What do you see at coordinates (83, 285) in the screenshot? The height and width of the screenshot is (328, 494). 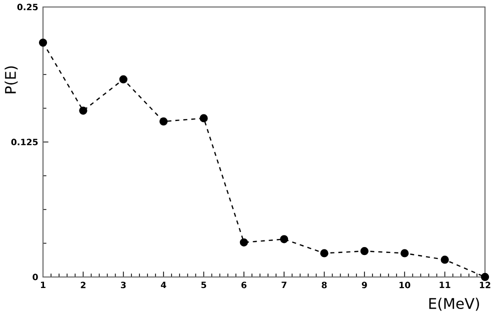 I see `x-tick-label: 2` at bounding box center [83, 285].